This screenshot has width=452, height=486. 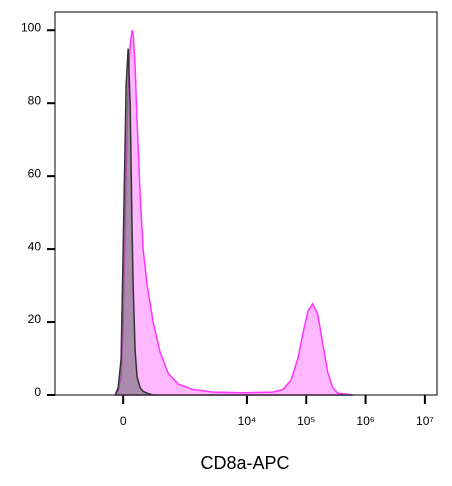 I want to click on x-tick-label: 0, so click(x=123, y=421).